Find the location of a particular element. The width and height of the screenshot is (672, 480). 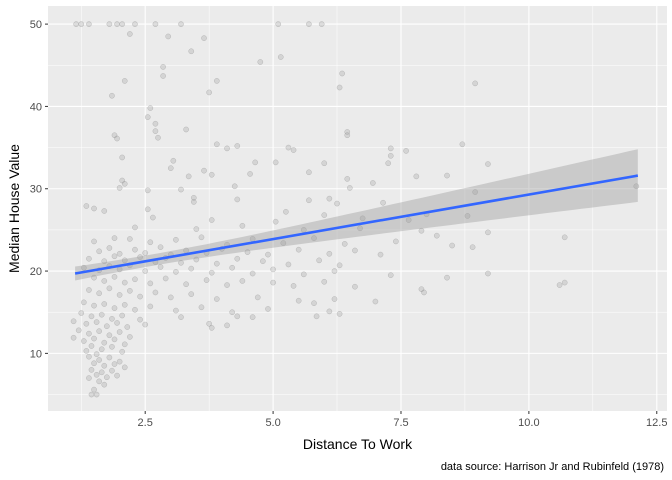

y-tick-label: 30 is located at coordinates (36, 190).